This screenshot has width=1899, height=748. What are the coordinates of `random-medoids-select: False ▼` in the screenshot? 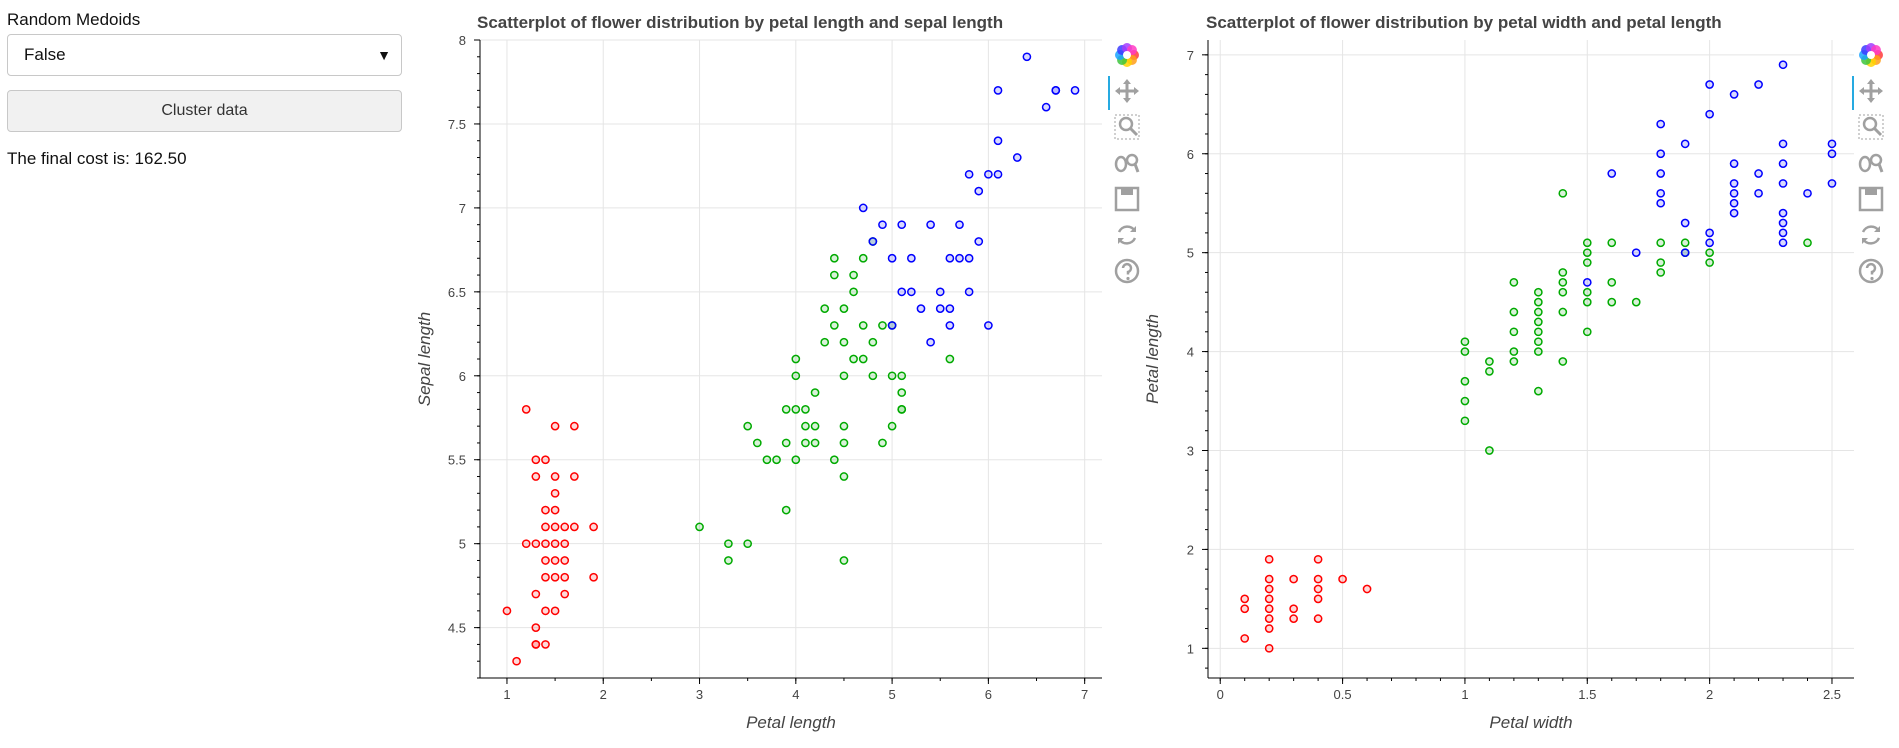 It's located at (204, 55).